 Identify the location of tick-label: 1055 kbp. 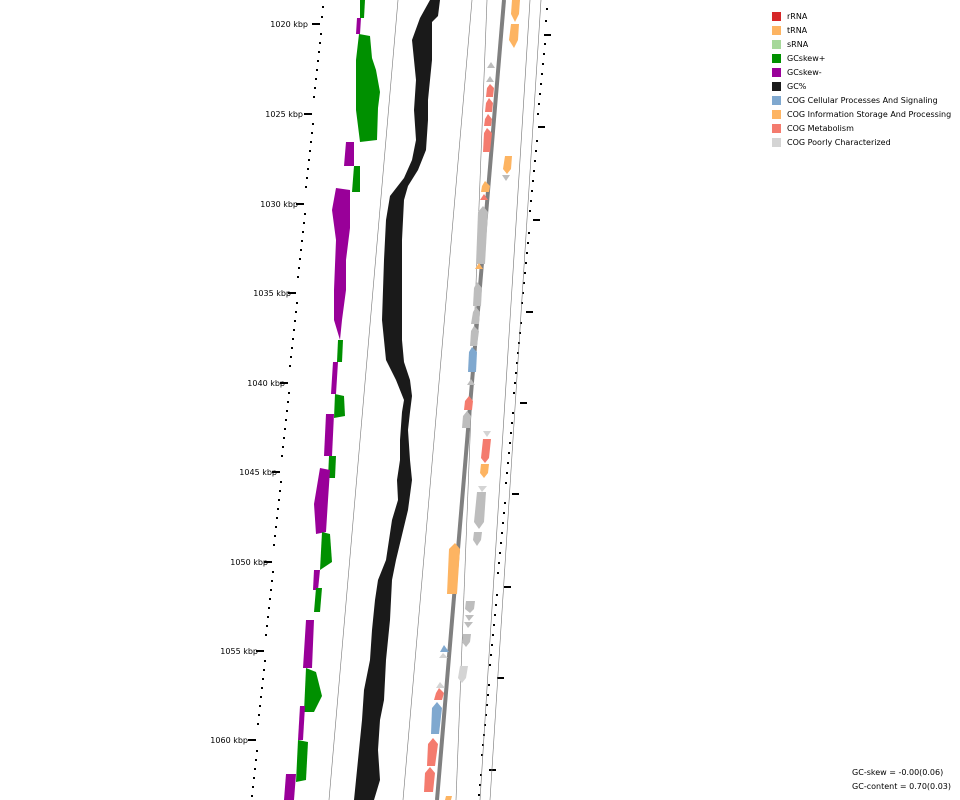
(239, 651).